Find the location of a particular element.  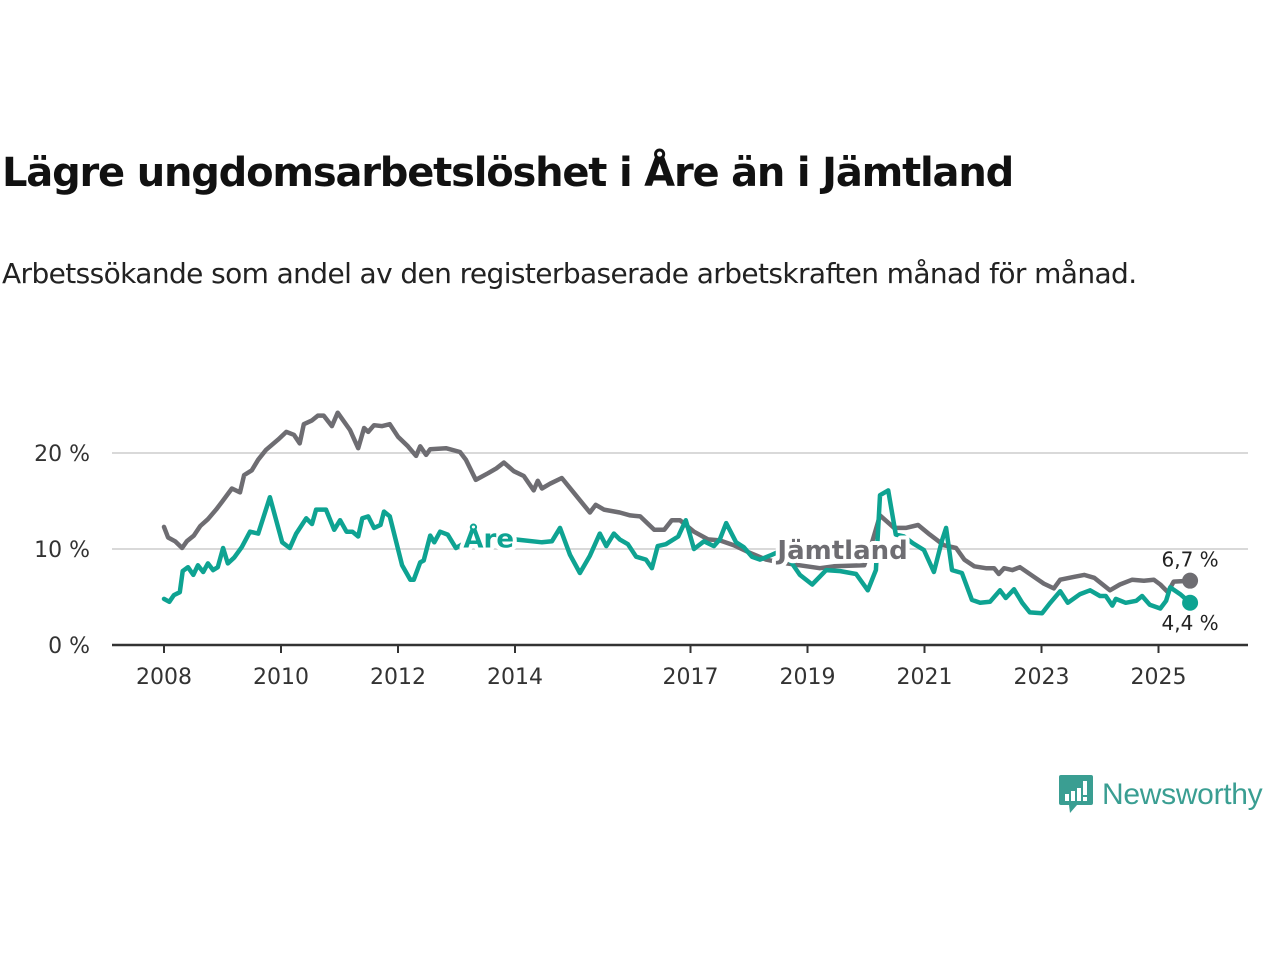

series-label: Åre is located at coordinates (488, 538).